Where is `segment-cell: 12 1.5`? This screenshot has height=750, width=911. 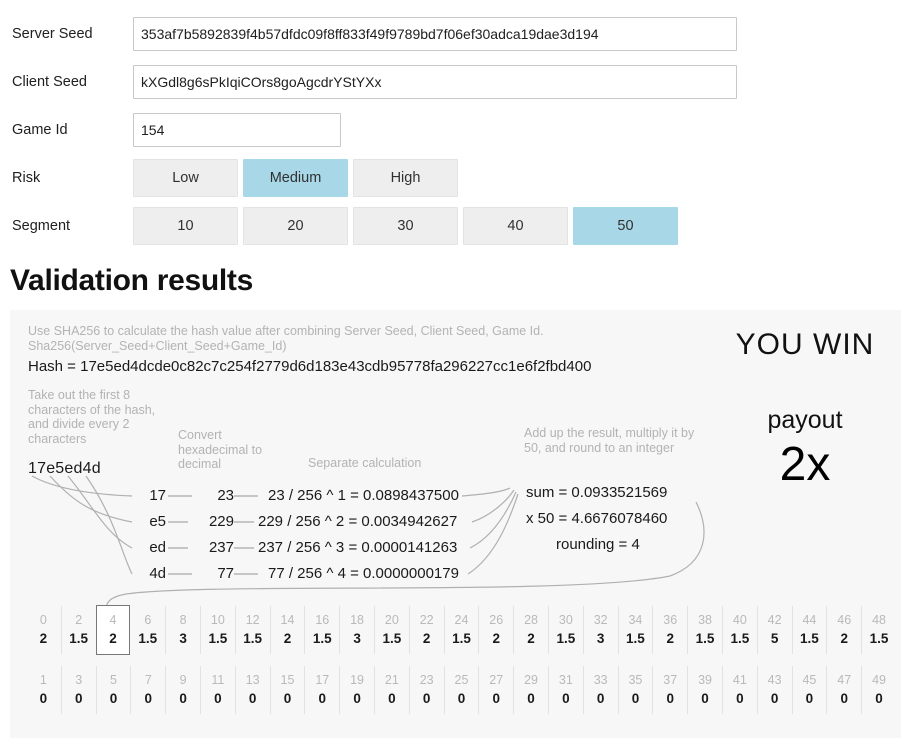 segment-cell: 12 1.5 is located at coordinates (252, 630).